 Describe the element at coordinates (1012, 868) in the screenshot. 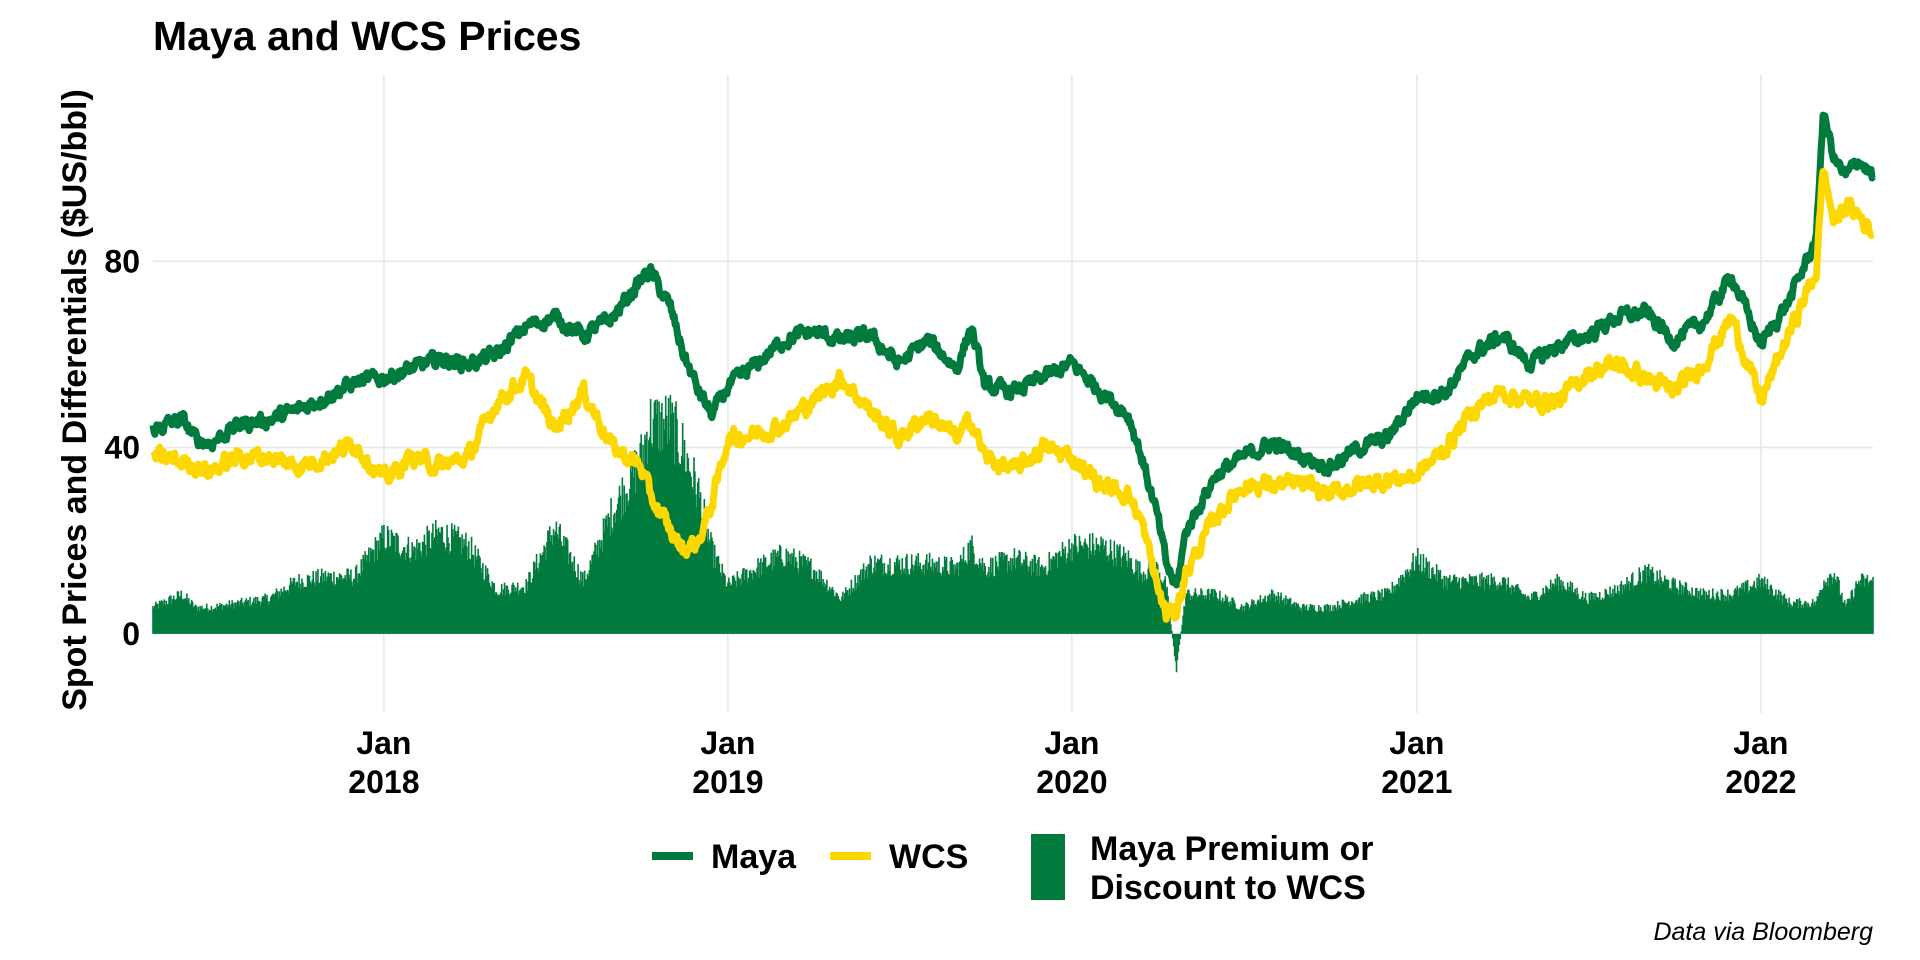

I see `legend: Maya WCS Maya Premium or Discount to WCS` at that location.